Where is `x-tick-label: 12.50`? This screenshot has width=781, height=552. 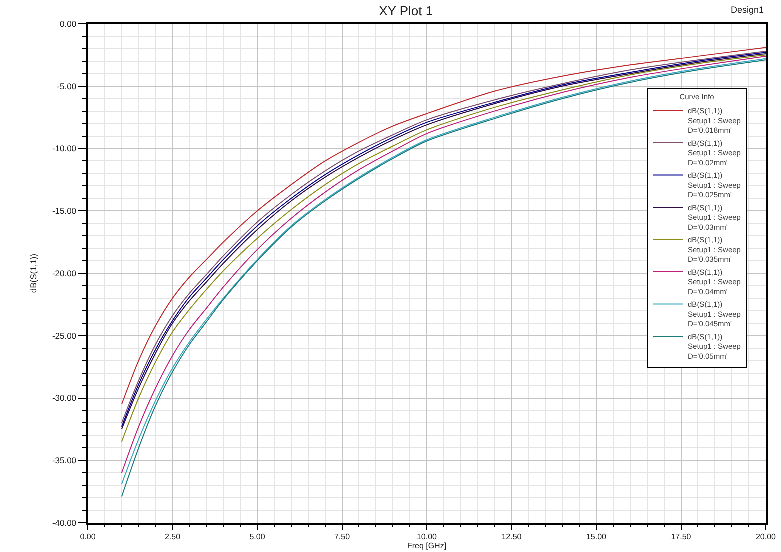
x-tick-label: 12.50 is located at coordinates (512, 537).